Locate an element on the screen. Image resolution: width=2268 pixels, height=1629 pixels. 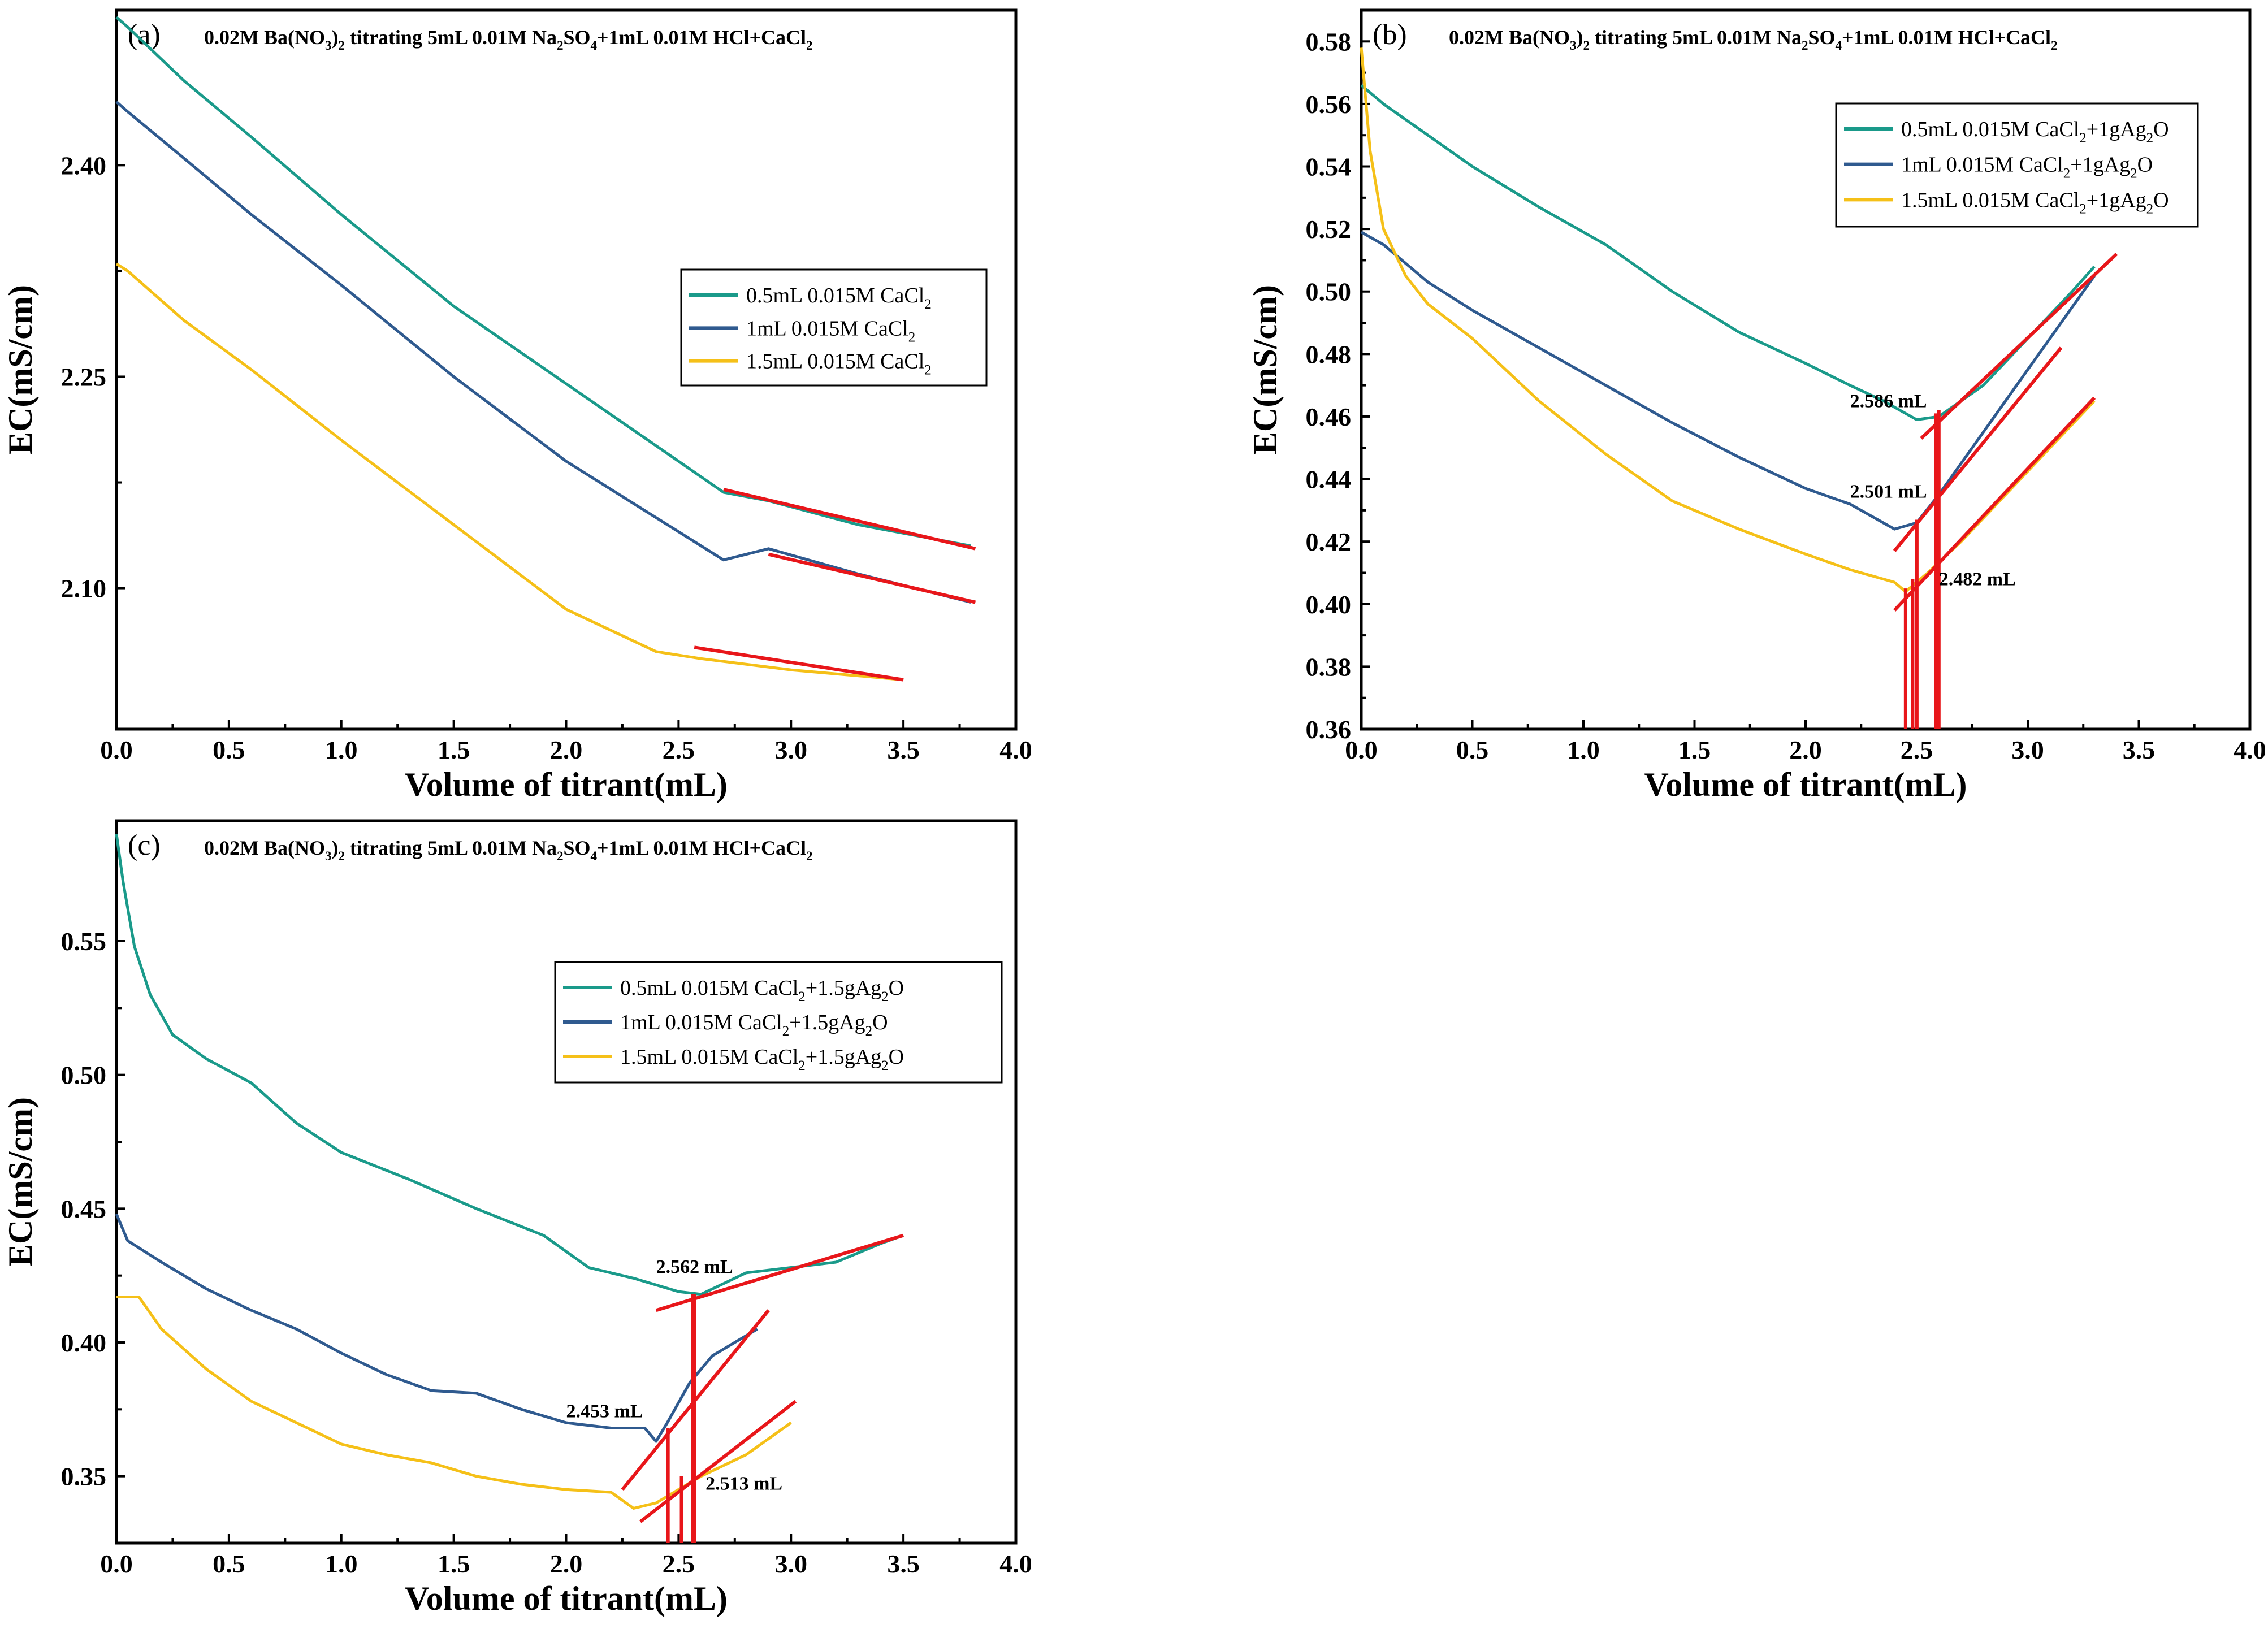
y-tick-label: 0.45 is located at coordinates (84, 1208).